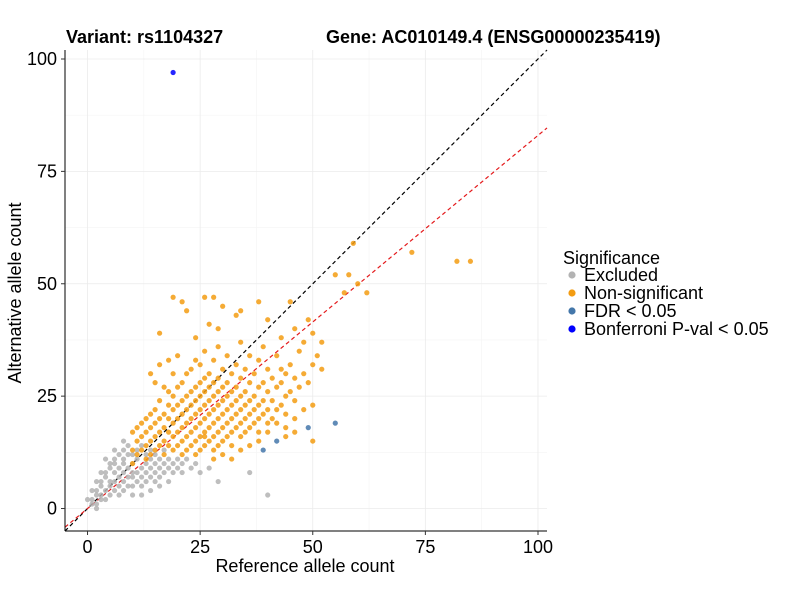  I want to click on y-tick-label: 100, so click(42, 59).